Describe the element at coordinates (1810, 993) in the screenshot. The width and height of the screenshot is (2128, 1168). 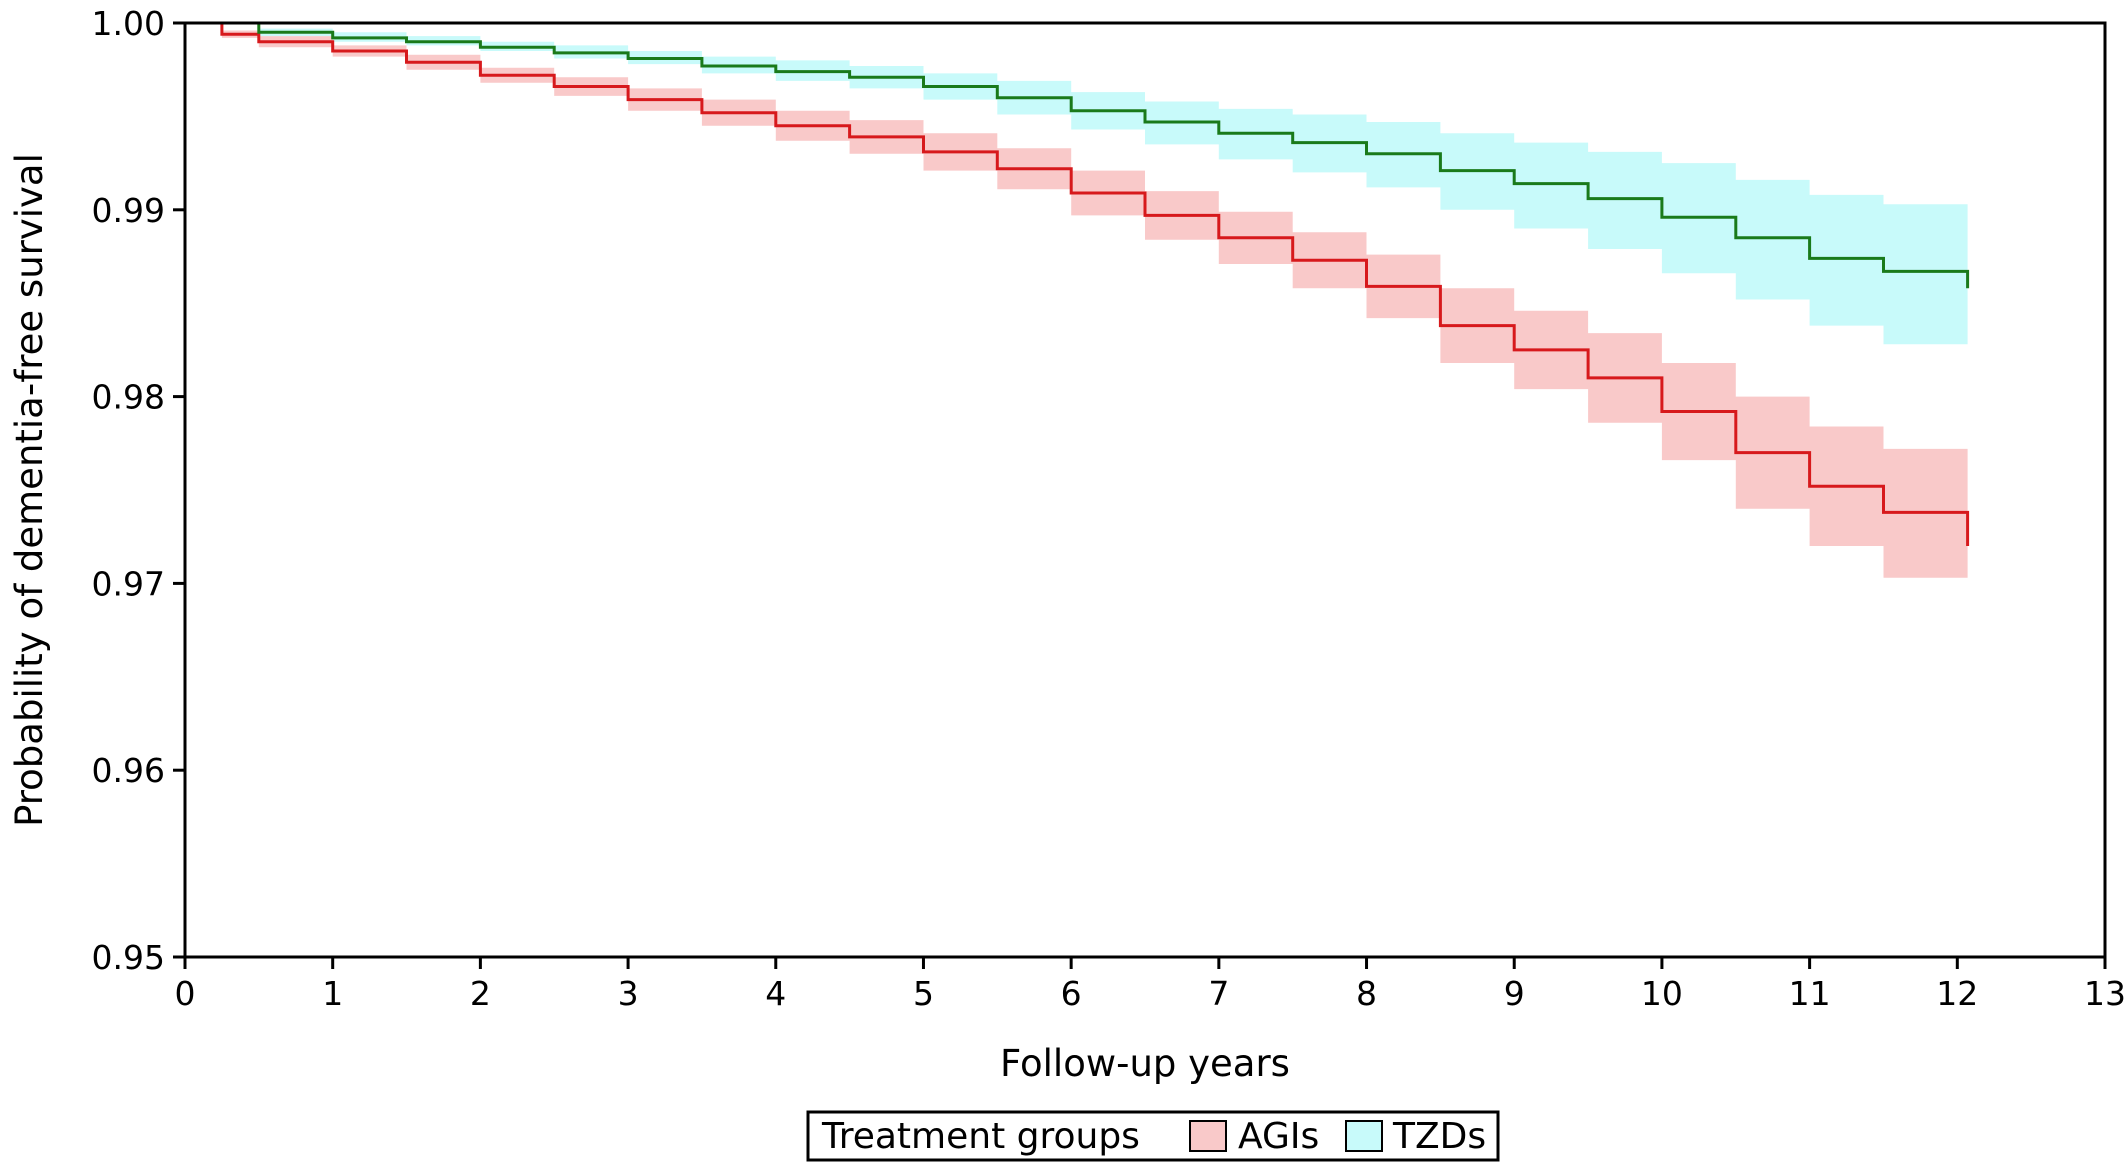
I see `x-tick-label: 11` at that location.